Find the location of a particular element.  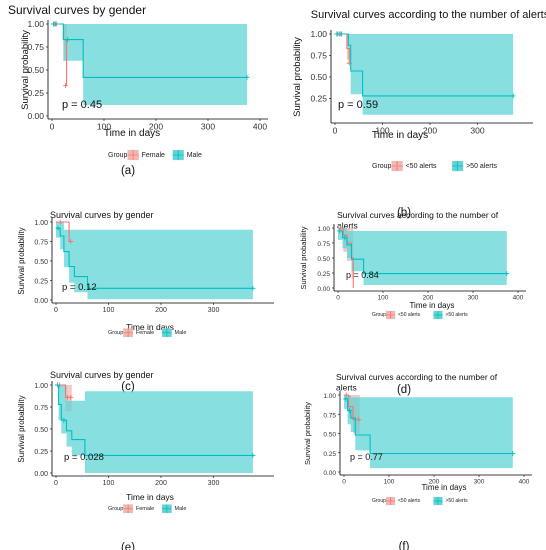

p-value: p = 0.59 is located at coordinates (358, 105).